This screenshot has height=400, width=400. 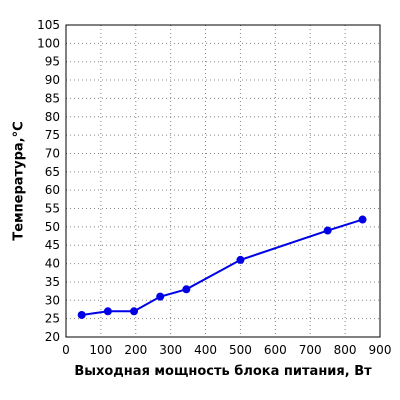 I want to click on y-tick-label: 100, so click(x=48, y=43).